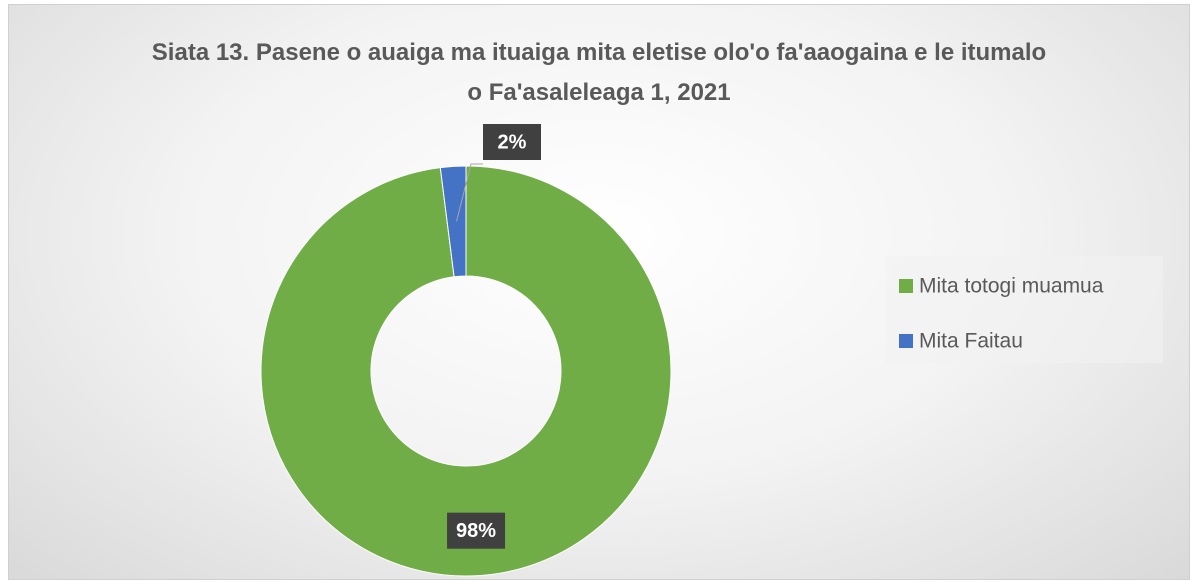 The width and height of the screenshot is (1198, 584). What do you see at coordinates (469, 192) in the screenshot?
I see `leader-line` at bounding box center [469, 192].